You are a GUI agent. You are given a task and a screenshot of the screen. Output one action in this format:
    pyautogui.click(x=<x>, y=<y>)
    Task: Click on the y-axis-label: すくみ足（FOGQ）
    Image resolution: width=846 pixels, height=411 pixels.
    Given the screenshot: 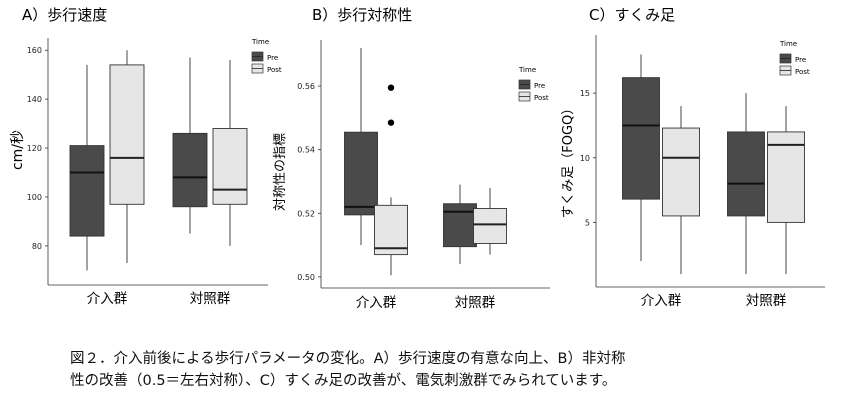 What is the action you would take?
    pyautogui.click(x=568, y=160)
    